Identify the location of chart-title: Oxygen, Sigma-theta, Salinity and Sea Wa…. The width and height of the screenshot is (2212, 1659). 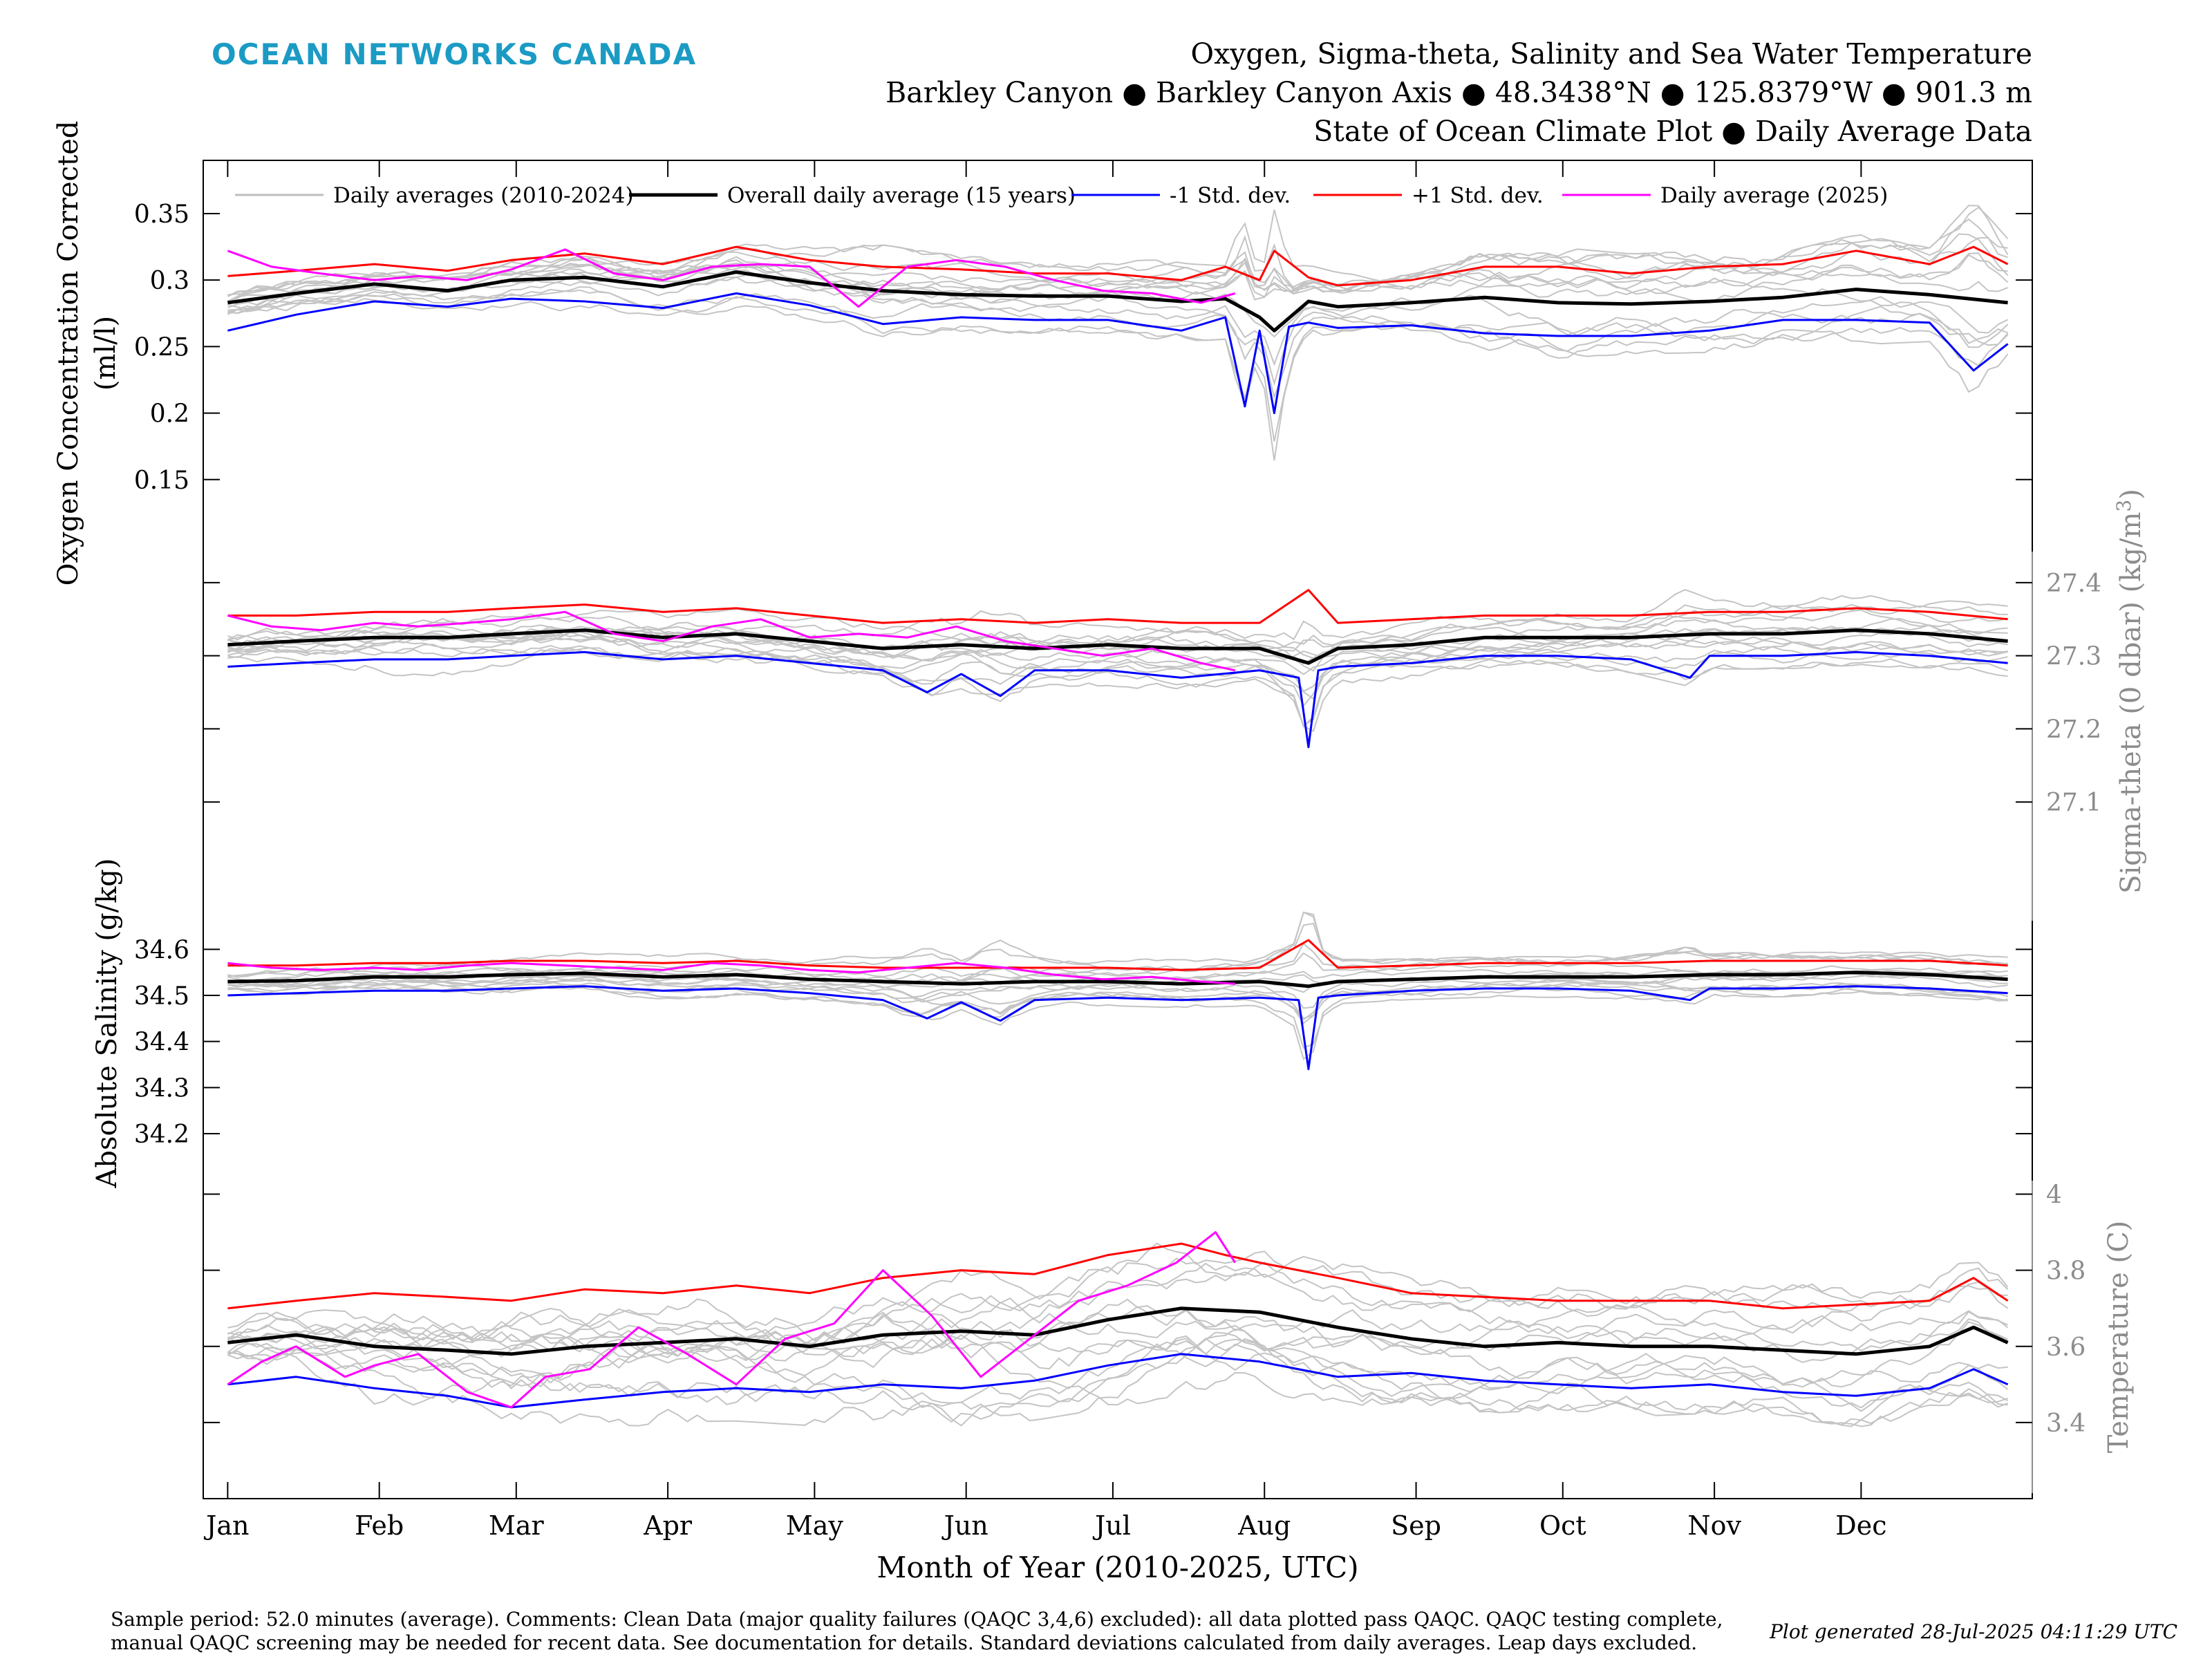
(1611, 54).